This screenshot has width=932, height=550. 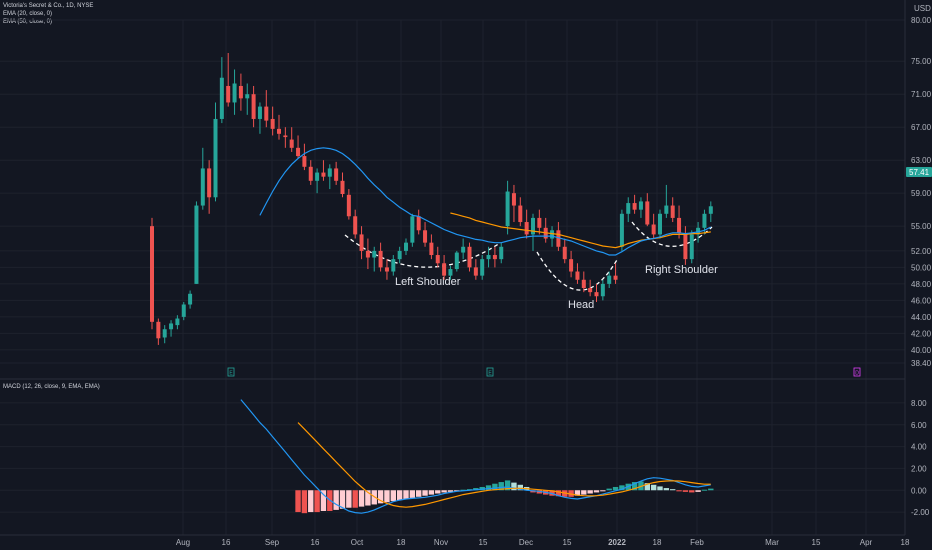 I want to click on head-label: Head, so click(x=581, y=305).